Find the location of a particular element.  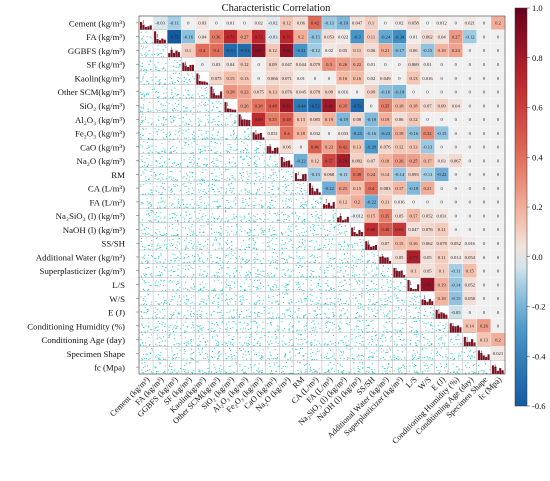

correlation-value: -0.52 is located at coordinates (357, 105).